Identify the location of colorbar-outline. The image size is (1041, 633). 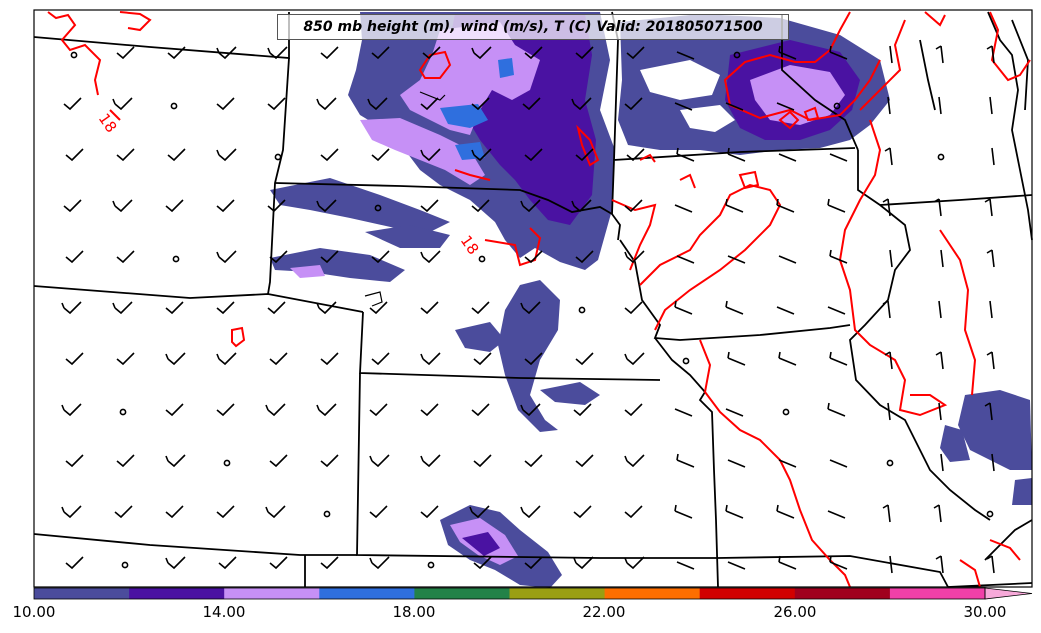
(509, 593).